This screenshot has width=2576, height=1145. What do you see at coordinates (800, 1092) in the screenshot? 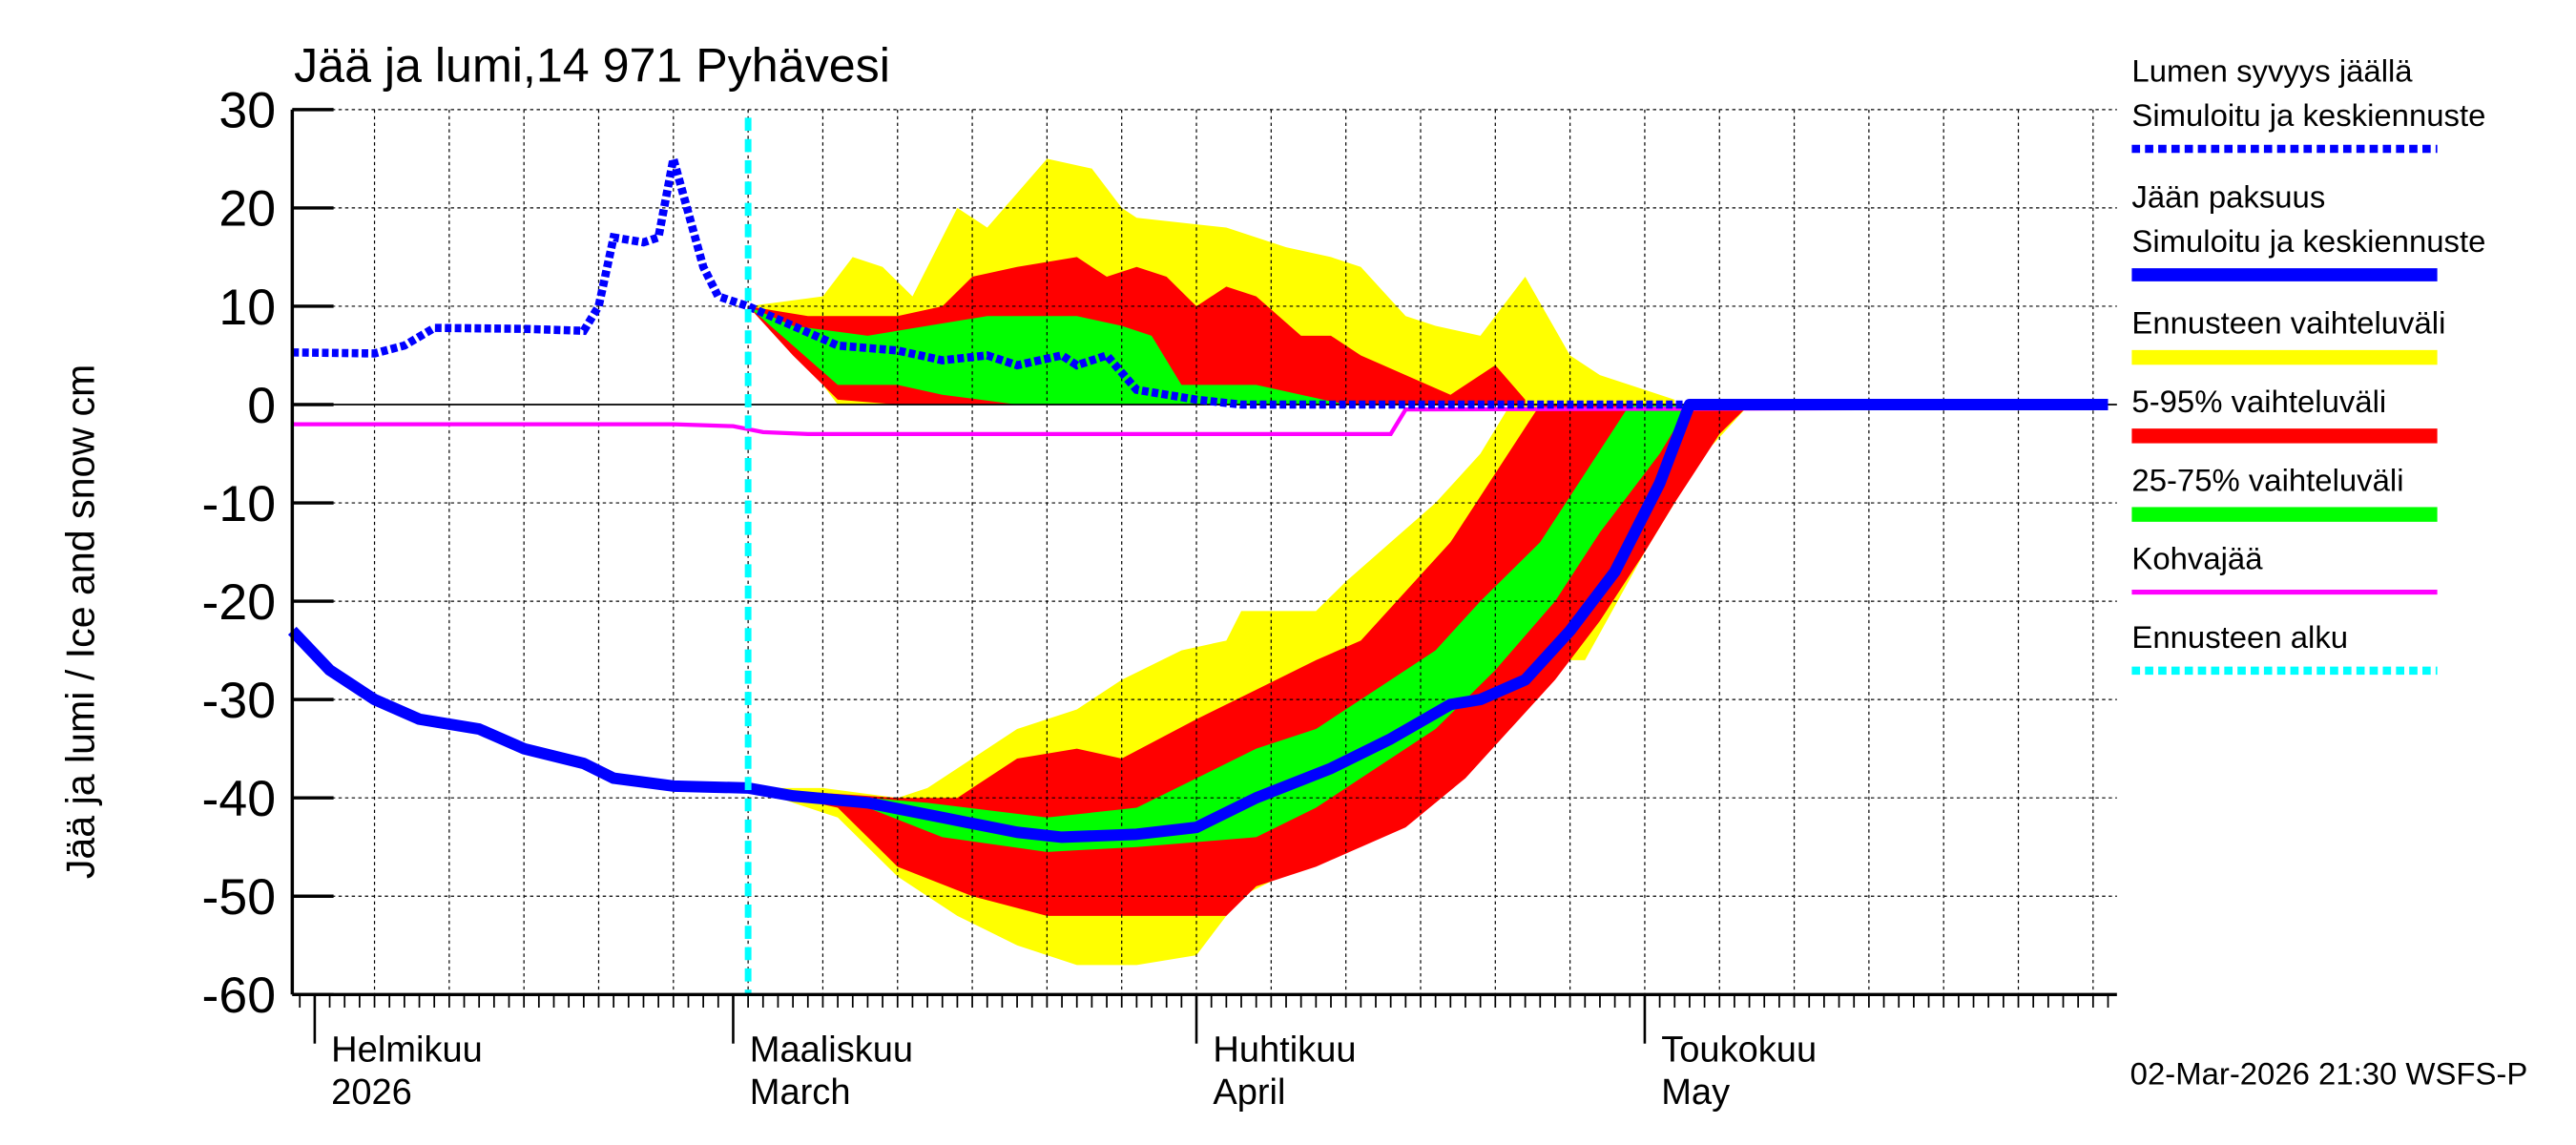
I see `month-label-en: March` at bounding box center [800, 1092].